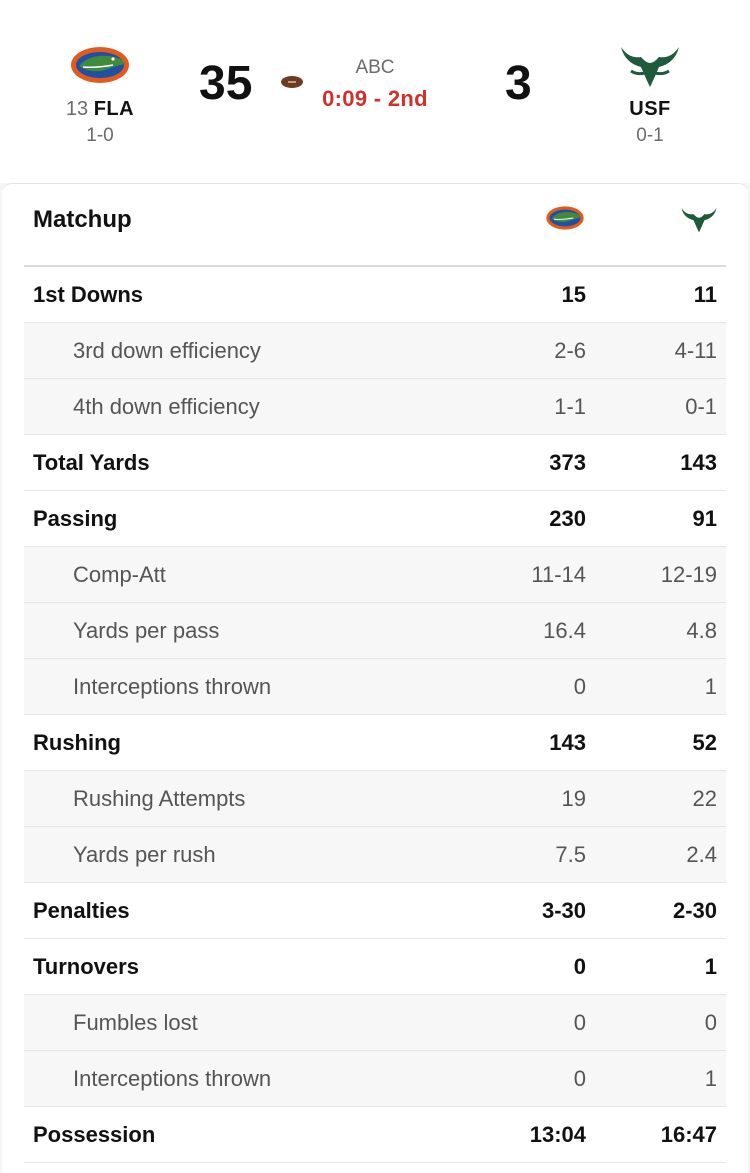 This screenshot has height=1173, width=750. What do you see at coordinates (558, 574) in the screenshot?
I see `home-stat-value: 11-14` at bounding box center [558, 574].